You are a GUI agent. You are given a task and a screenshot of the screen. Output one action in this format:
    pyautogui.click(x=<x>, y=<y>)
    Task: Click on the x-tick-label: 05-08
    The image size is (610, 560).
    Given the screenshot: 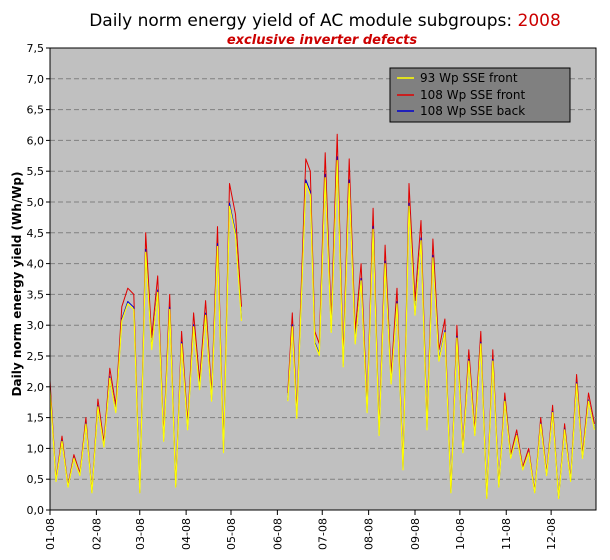 What is the action you would take?
    pyautogui.click(x=231, y=534)
    